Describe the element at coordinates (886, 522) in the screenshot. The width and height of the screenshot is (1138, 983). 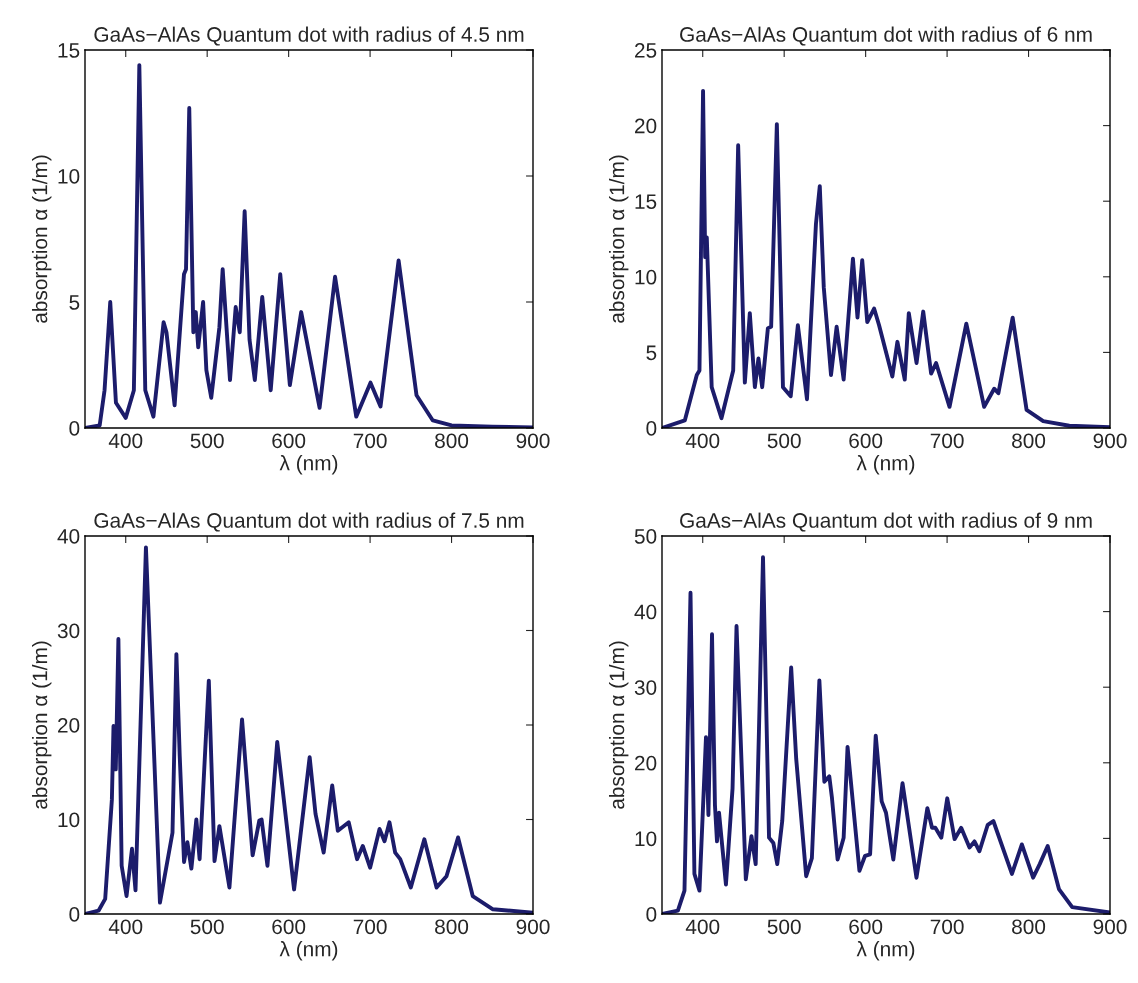
I see `chart-title: GaAs−AlAs Quantum dot with radius of 9 nm` at that location.